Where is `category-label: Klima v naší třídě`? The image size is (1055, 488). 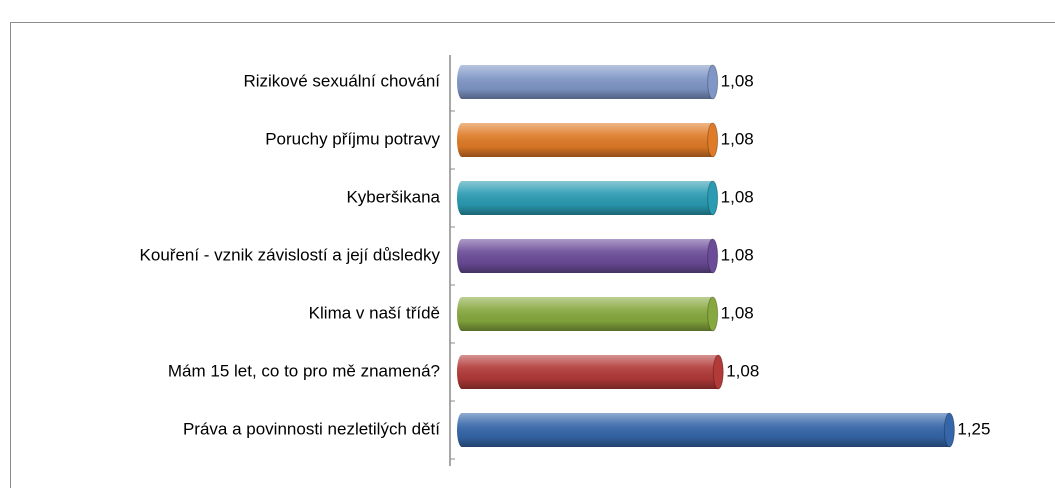 category-label: Klima v naší třídě is located at coordinates (374, 312).